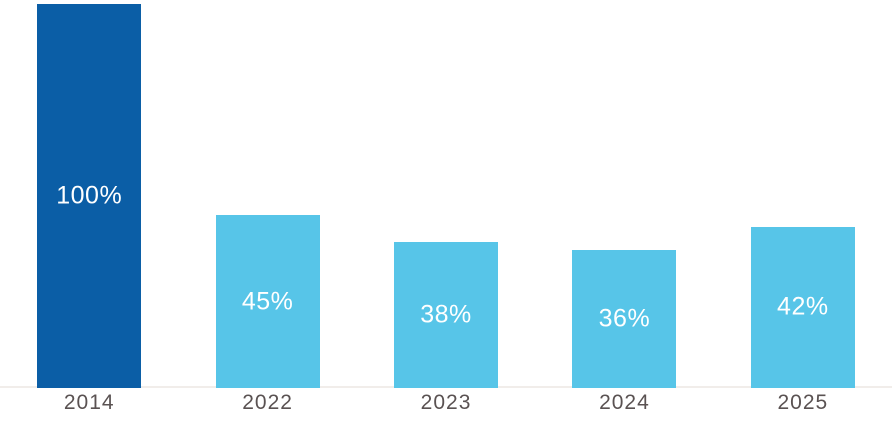 The image size is (892, 428). I want to click on bar-value-label: 36%, so click(624, 318).